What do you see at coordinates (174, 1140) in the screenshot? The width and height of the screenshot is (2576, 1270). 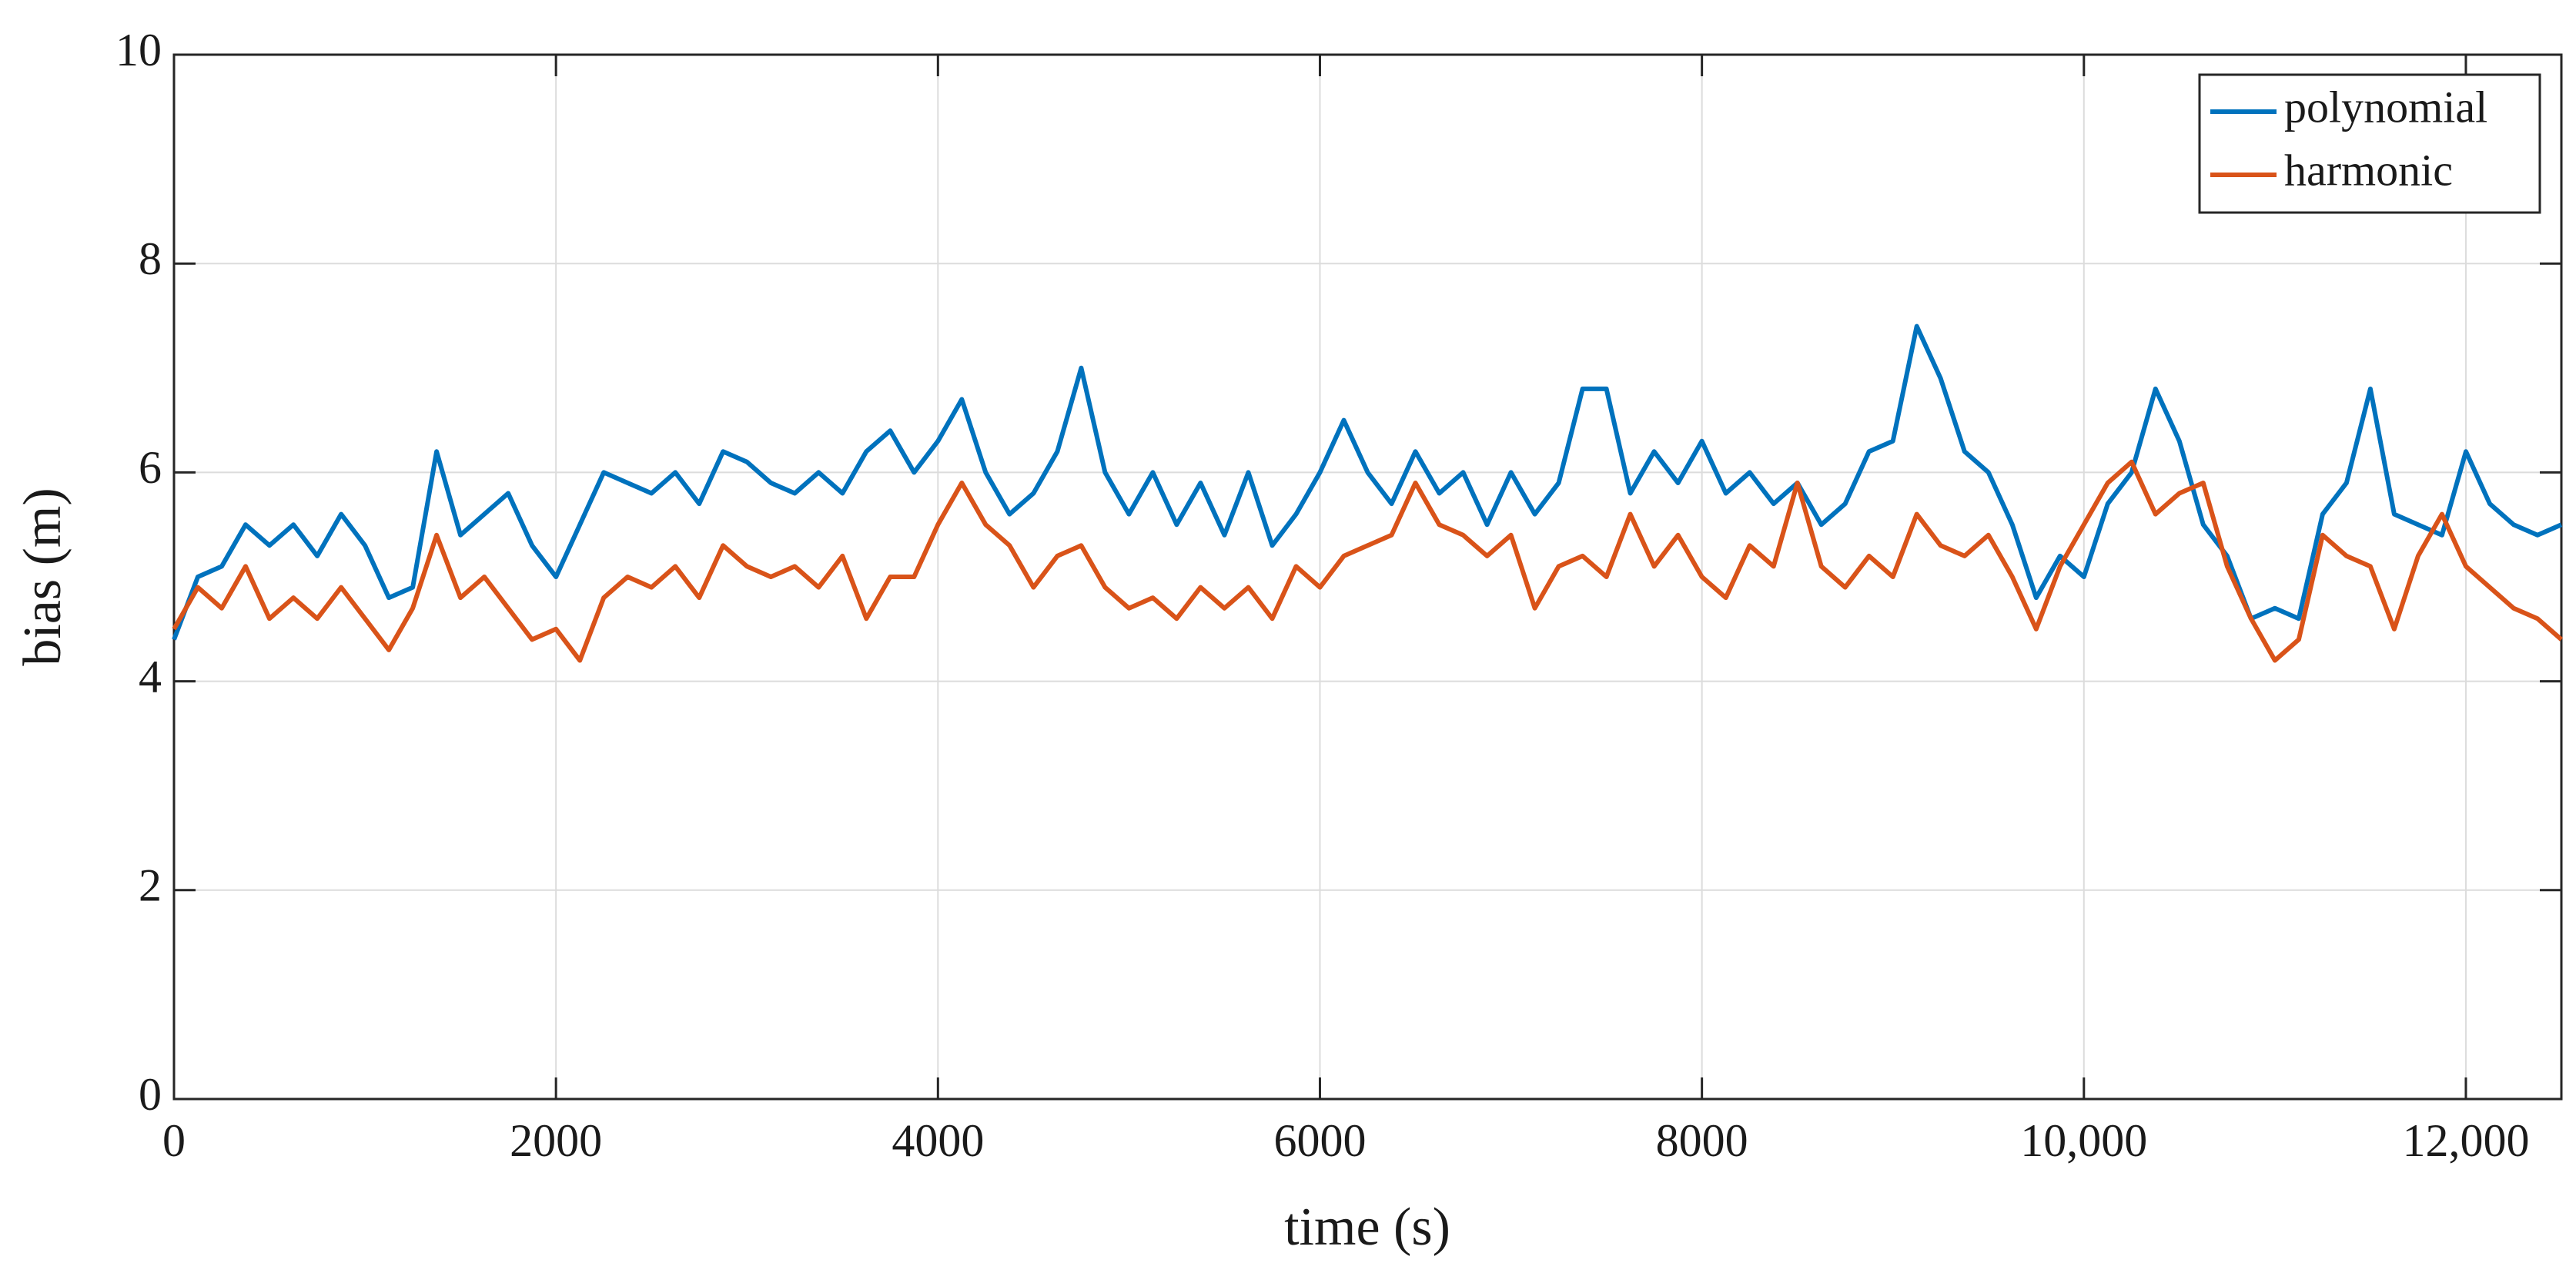 I see `x-tick-label: 0` at bounding box center [174, 1140].